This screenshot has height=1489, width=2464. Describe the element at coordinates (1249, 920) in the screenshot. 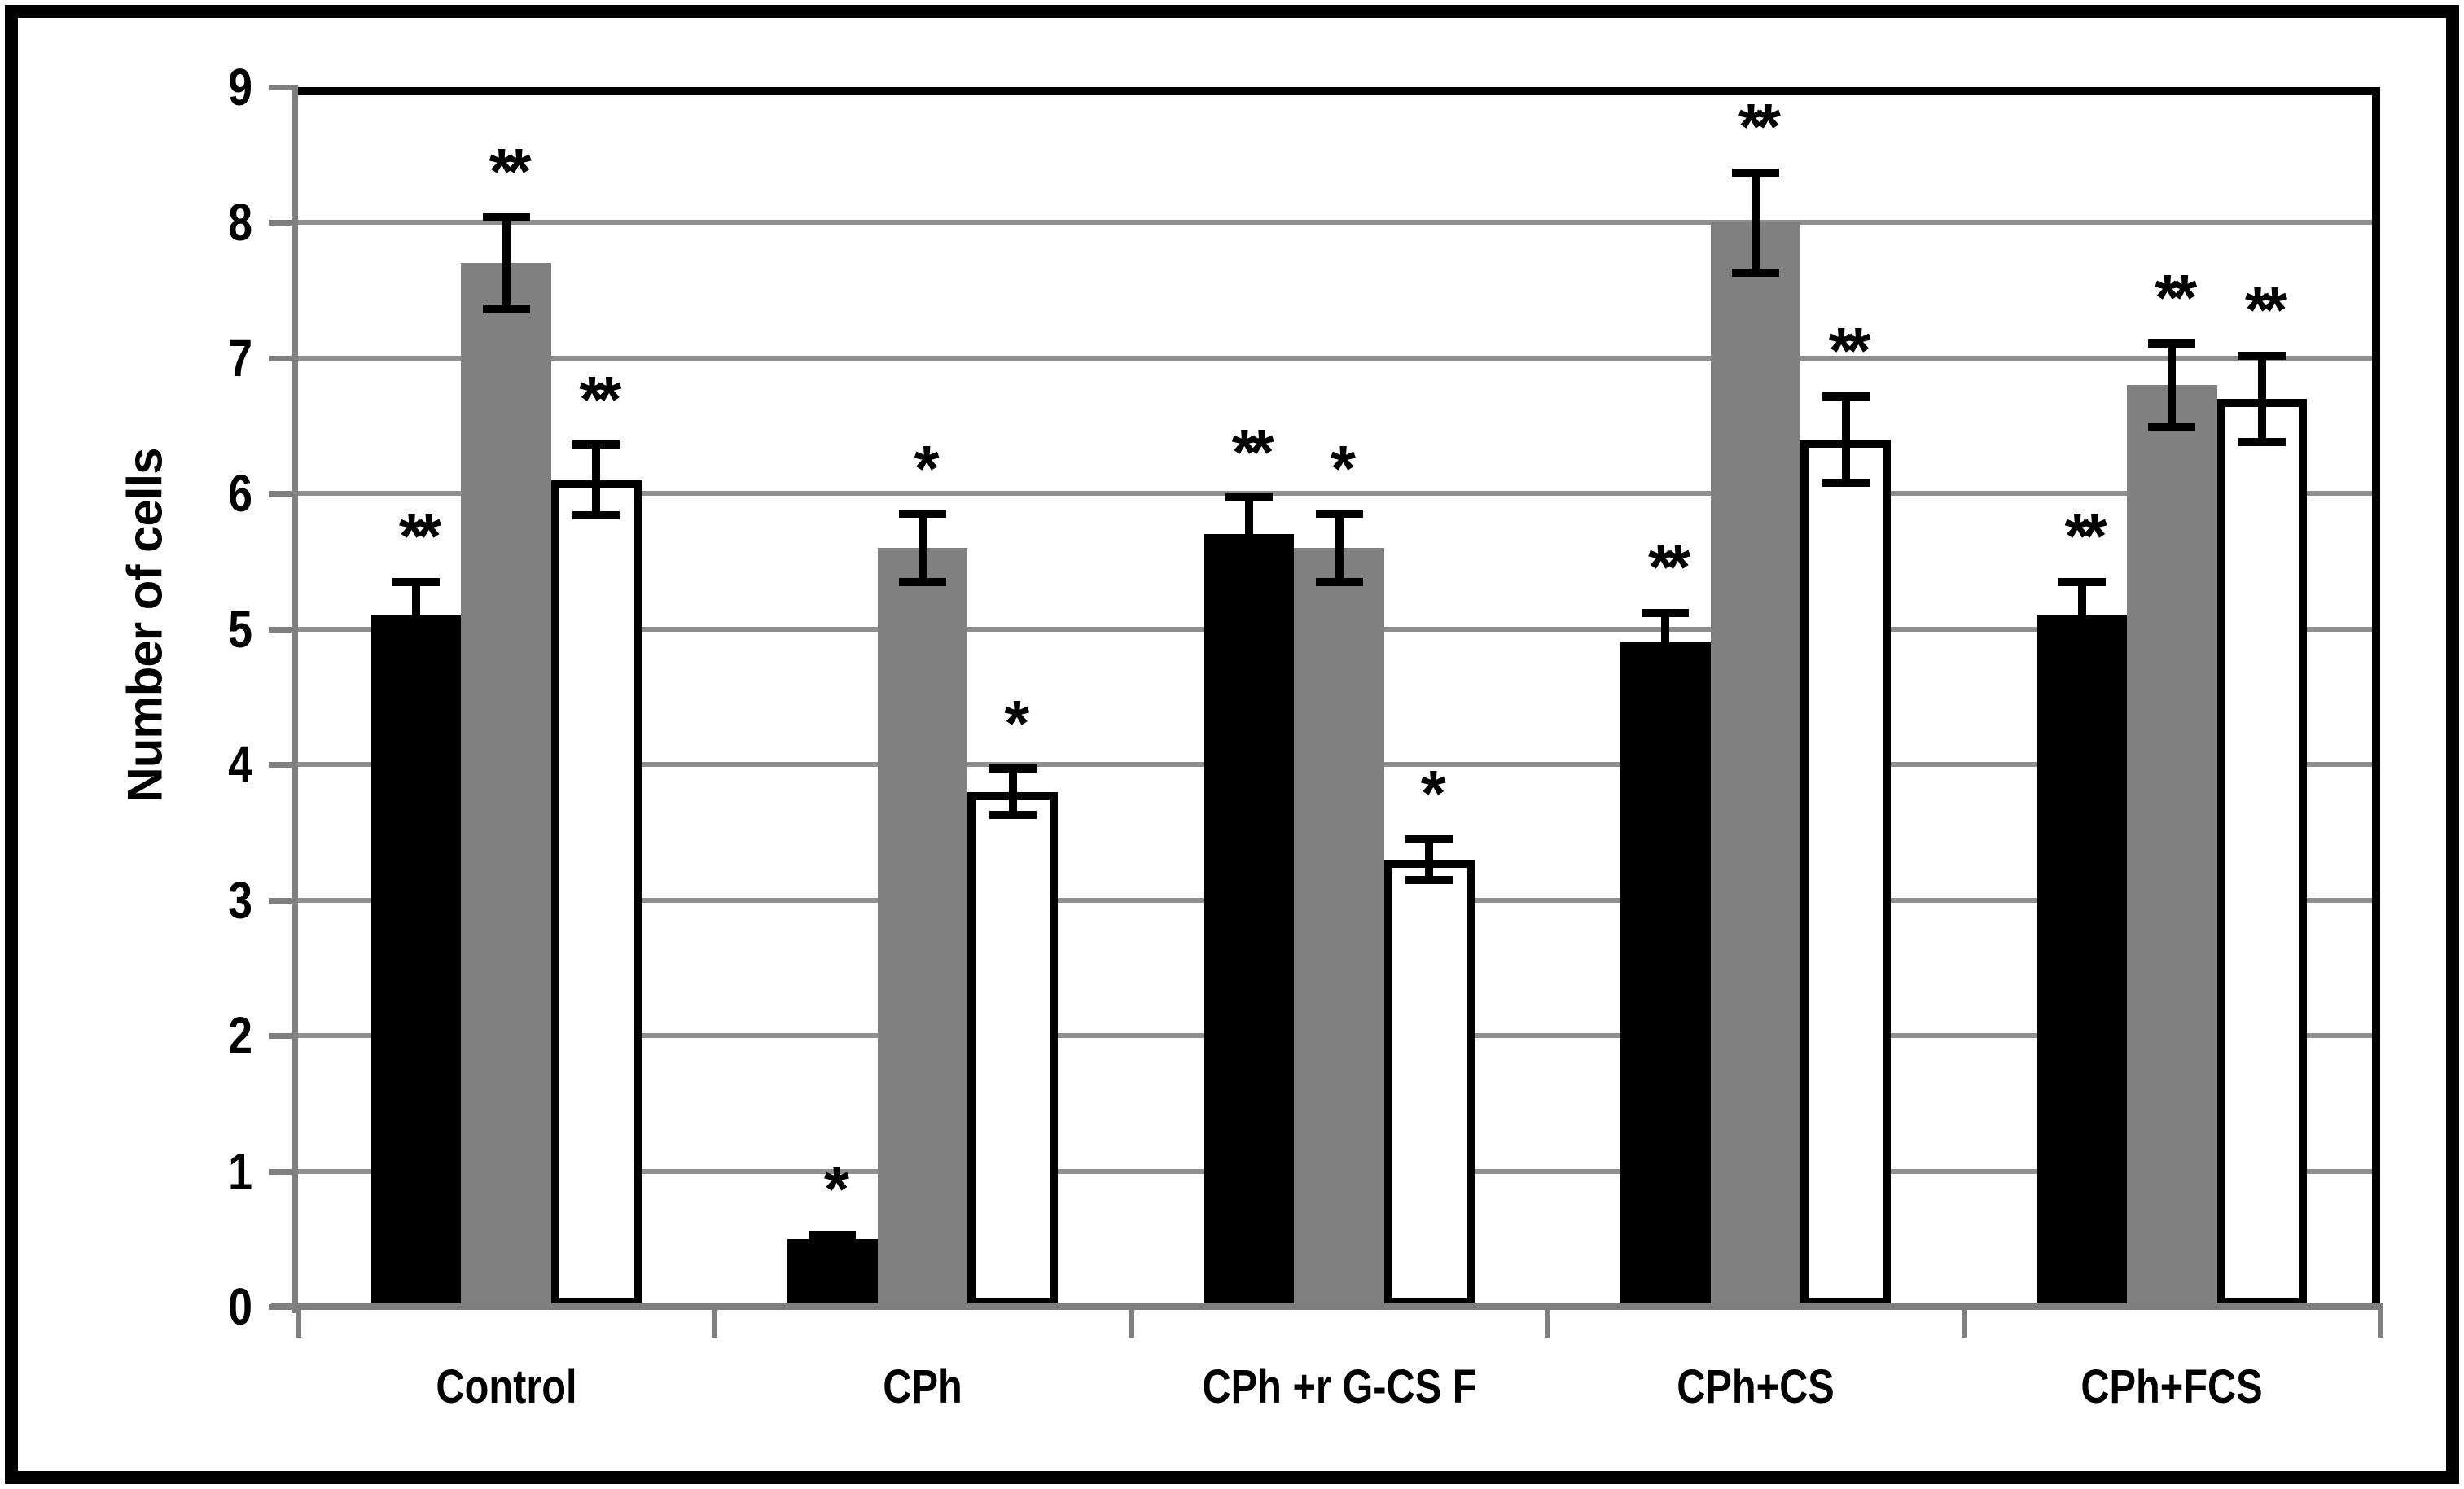

I see `bar-black-bars-CPh-+r-G-CS-F` at that location.